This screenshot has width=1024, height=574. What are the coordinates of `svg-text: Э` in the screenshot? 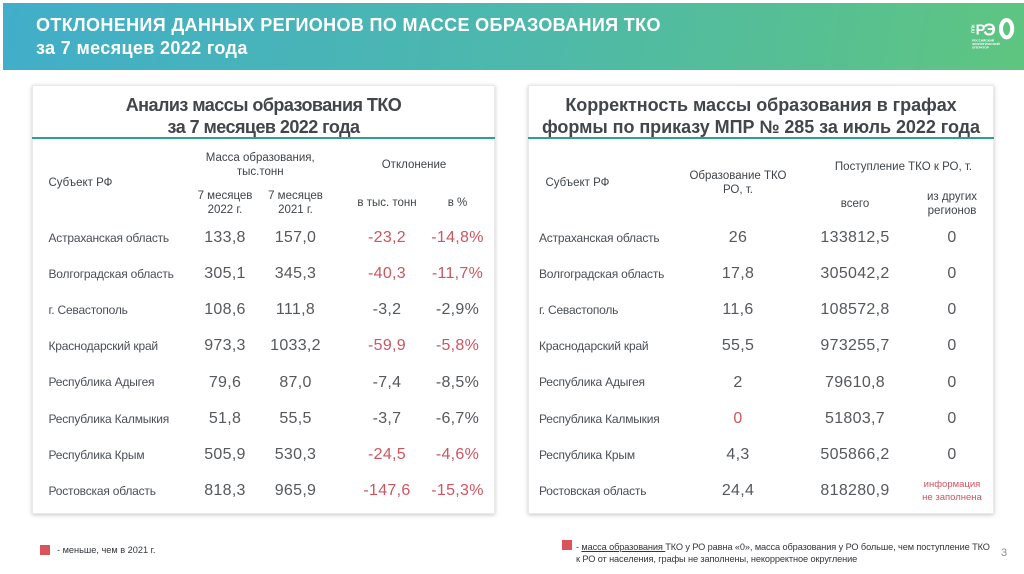 It's located at (989, 29).